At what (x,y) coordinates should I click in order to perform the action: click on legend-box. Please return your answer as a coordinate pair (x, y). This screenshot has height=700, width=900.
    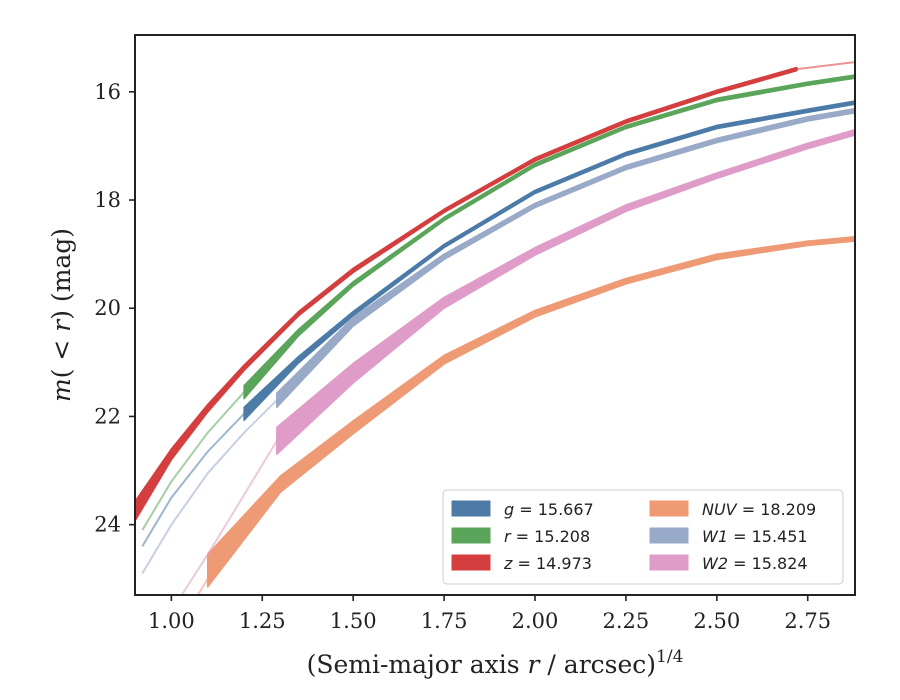
    Looking at the image, I should click on (643, 537).